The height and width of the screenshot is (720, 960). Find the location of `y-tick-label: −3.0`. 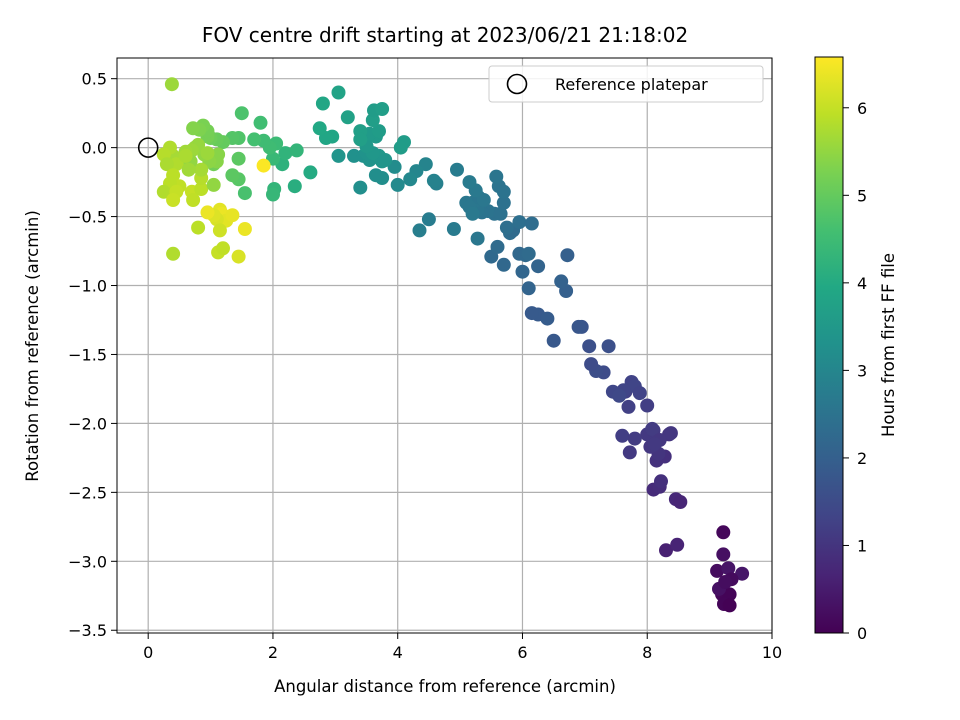

y-tick-label: −3.0 is located at coordinates (87, 561).